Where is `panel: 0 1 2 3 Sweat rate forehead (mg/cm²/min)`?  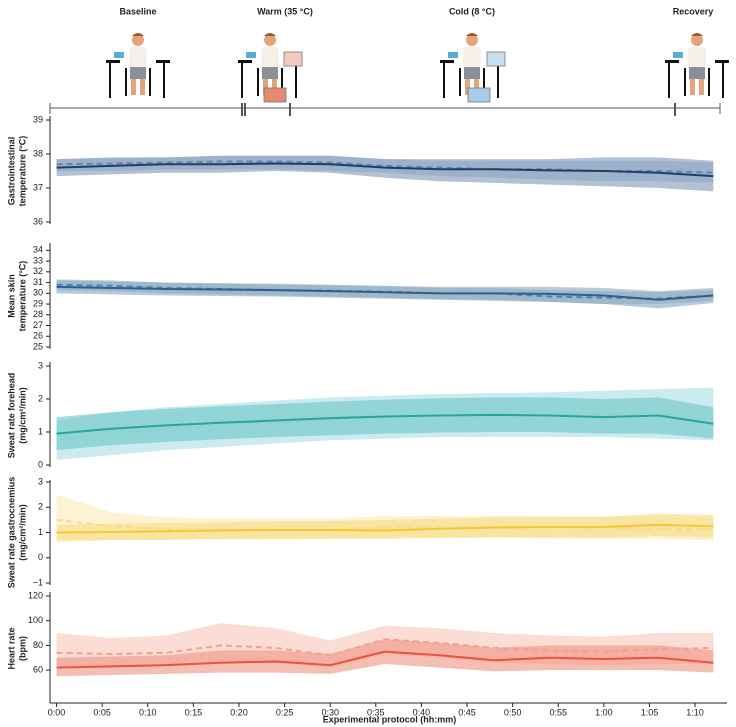
panel: 0 1 2 3 Sweat rate forehead (mg/cm²/min) is located at coordinates (360, 414).